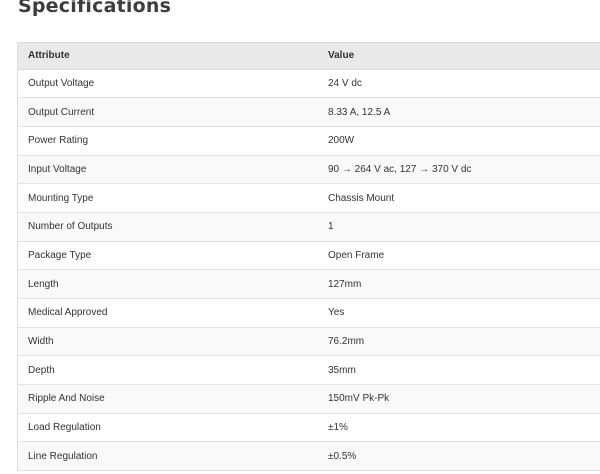  What do you see at coordinates (164, 456) in the screenshot?
I see `attribute-cell: Line Regulation` at bounding box center [164, 456].